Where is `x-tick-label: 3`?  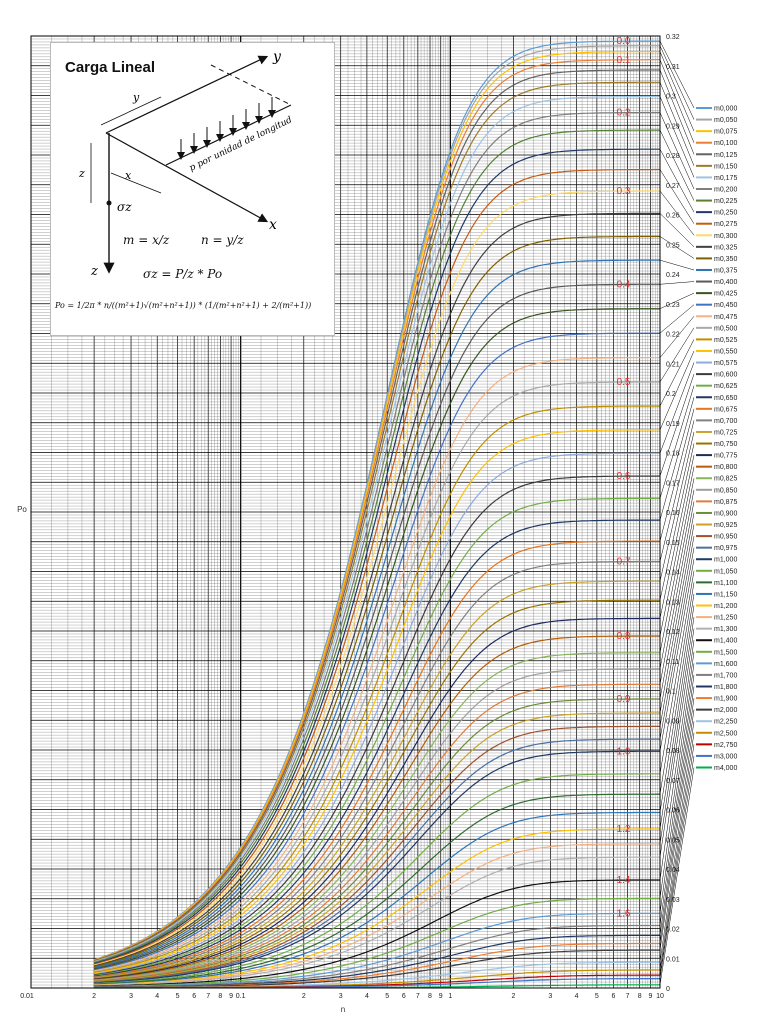
x-tick-label: 3 is located at coordinates (131, 996).